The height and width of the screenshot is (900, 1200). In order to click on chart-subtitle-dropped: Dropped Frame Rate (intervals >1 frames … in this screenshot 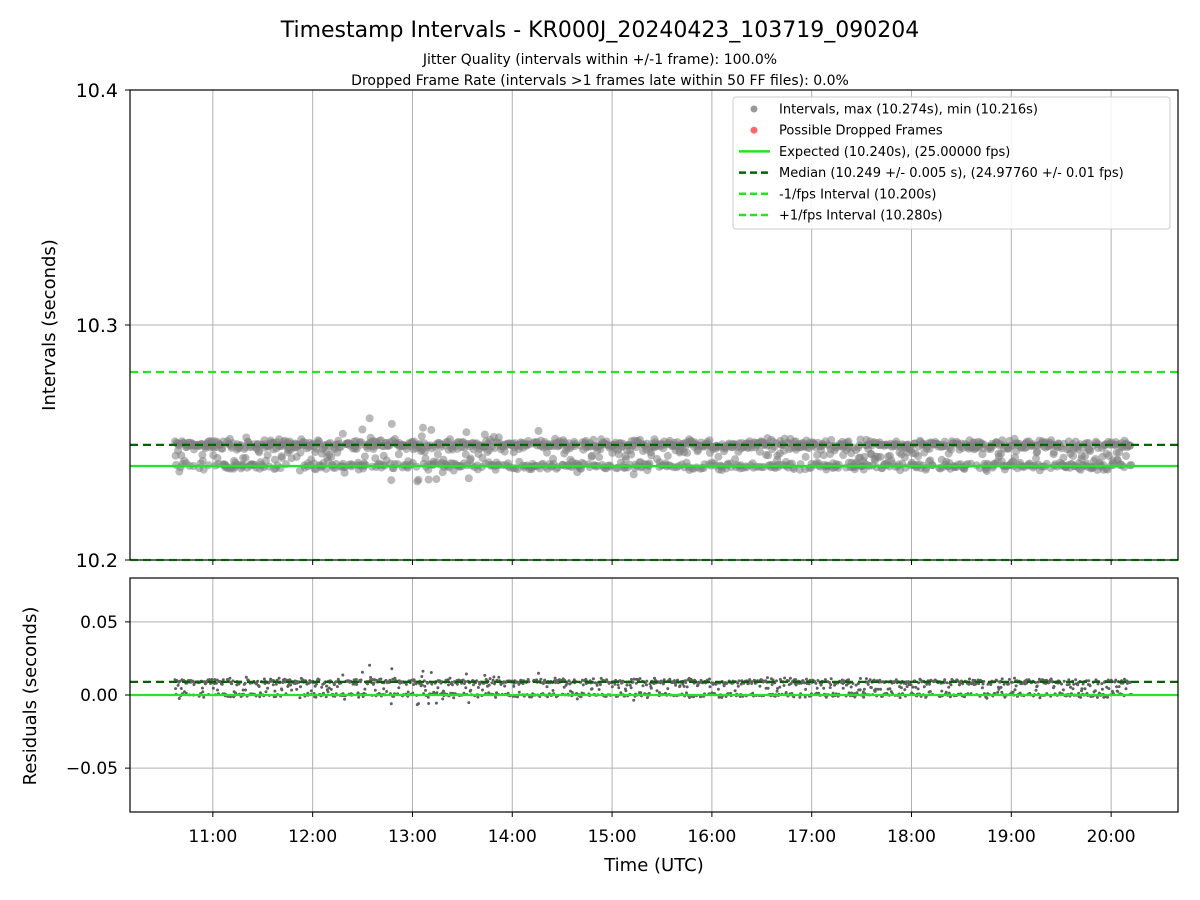, I will do `click(600, 81)`.